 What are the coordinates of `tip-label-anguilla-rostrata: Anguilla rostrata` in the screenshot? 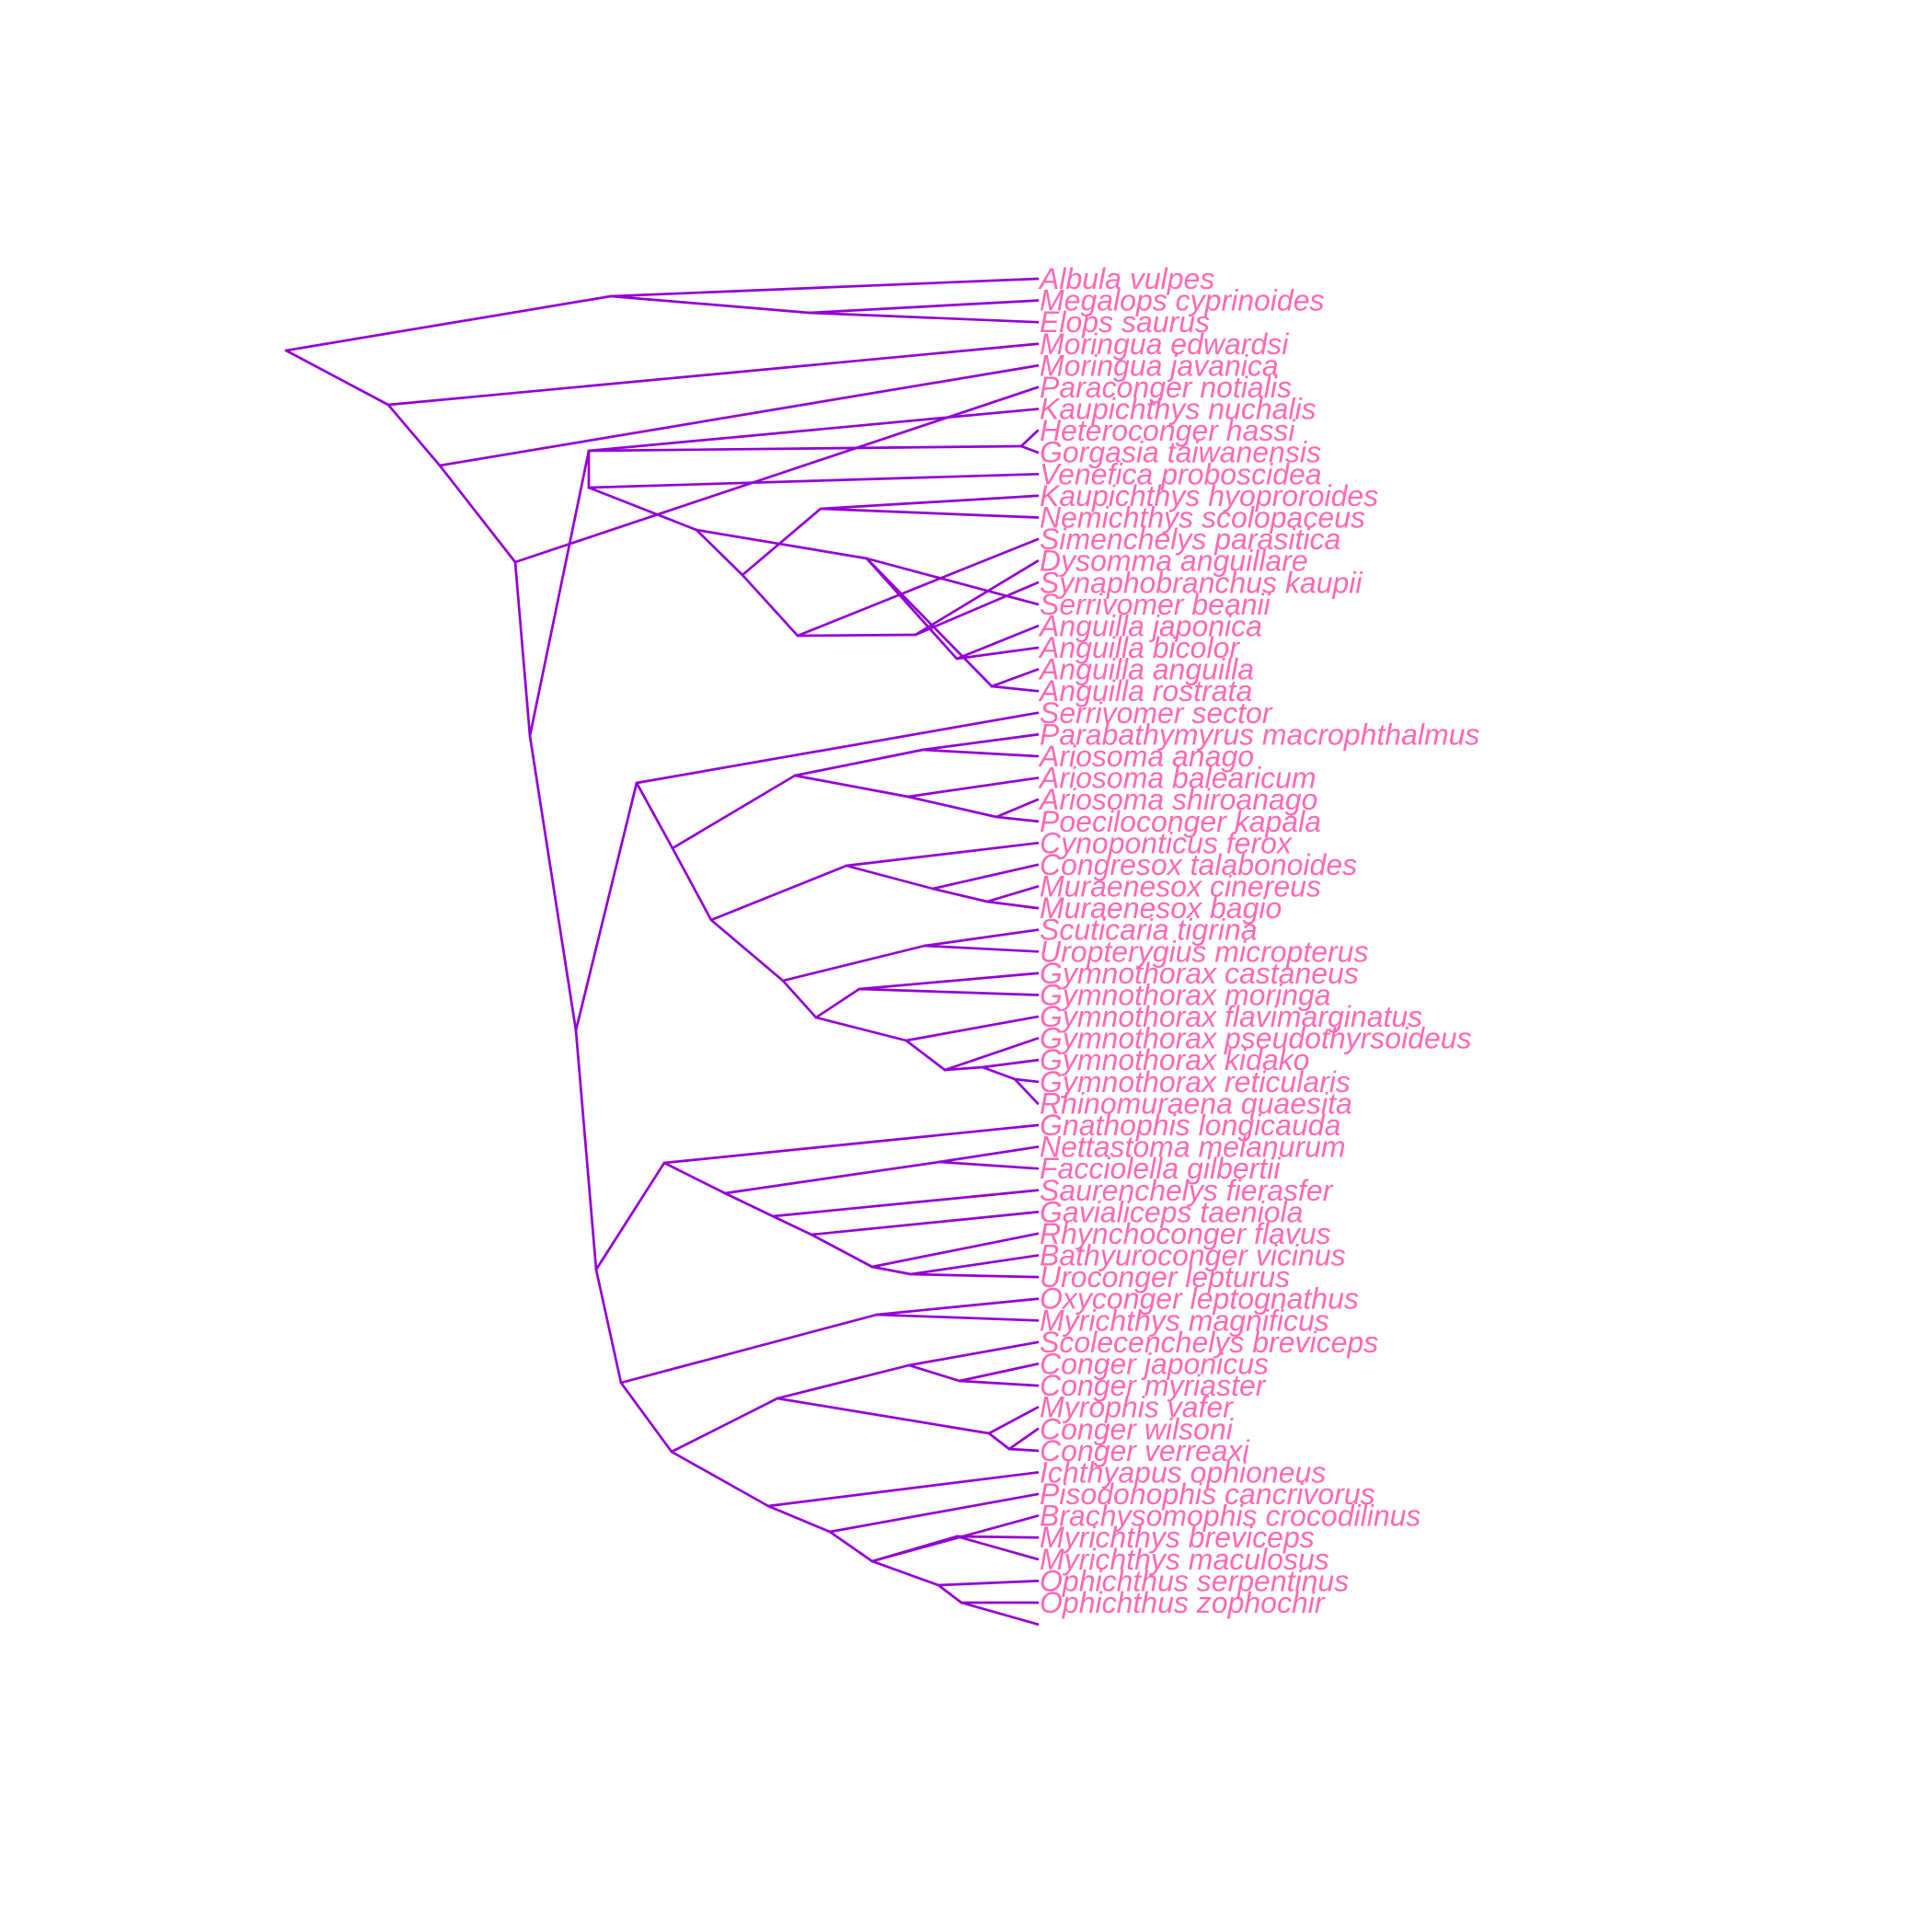 It's located at (1145, 690).